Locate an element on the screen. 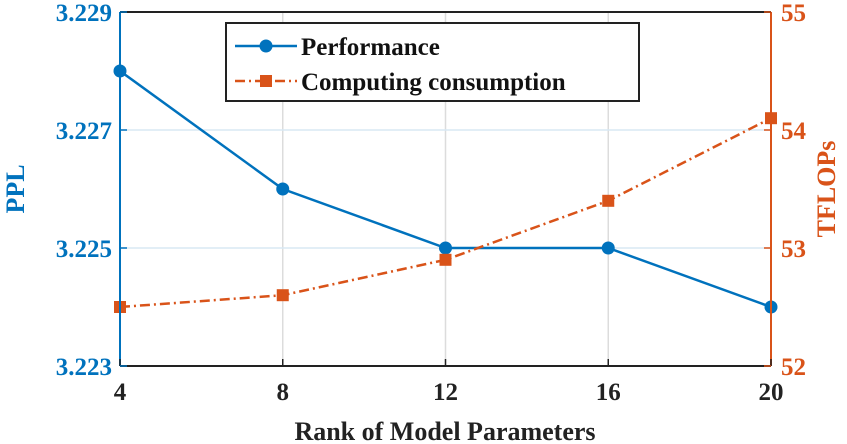  x-axis-label: Rank of Model Parameters is located at coordinates (444, 430).